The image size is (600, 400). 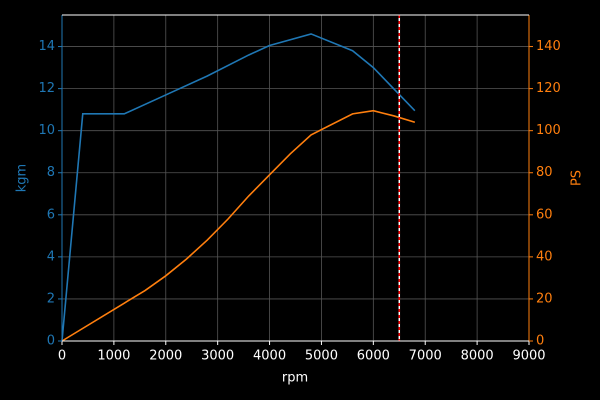 What do you see at coordinates (51, 256) in the screenshot?
I see `y-tick-label: 4` at bounding box center [51, 256].